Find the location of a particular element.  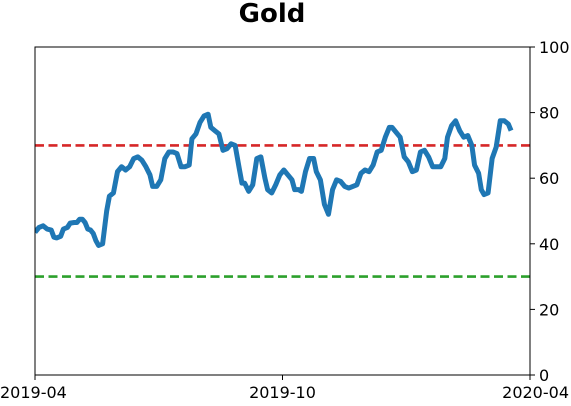

chart-title: Gold is located at coordinates (272, 14).